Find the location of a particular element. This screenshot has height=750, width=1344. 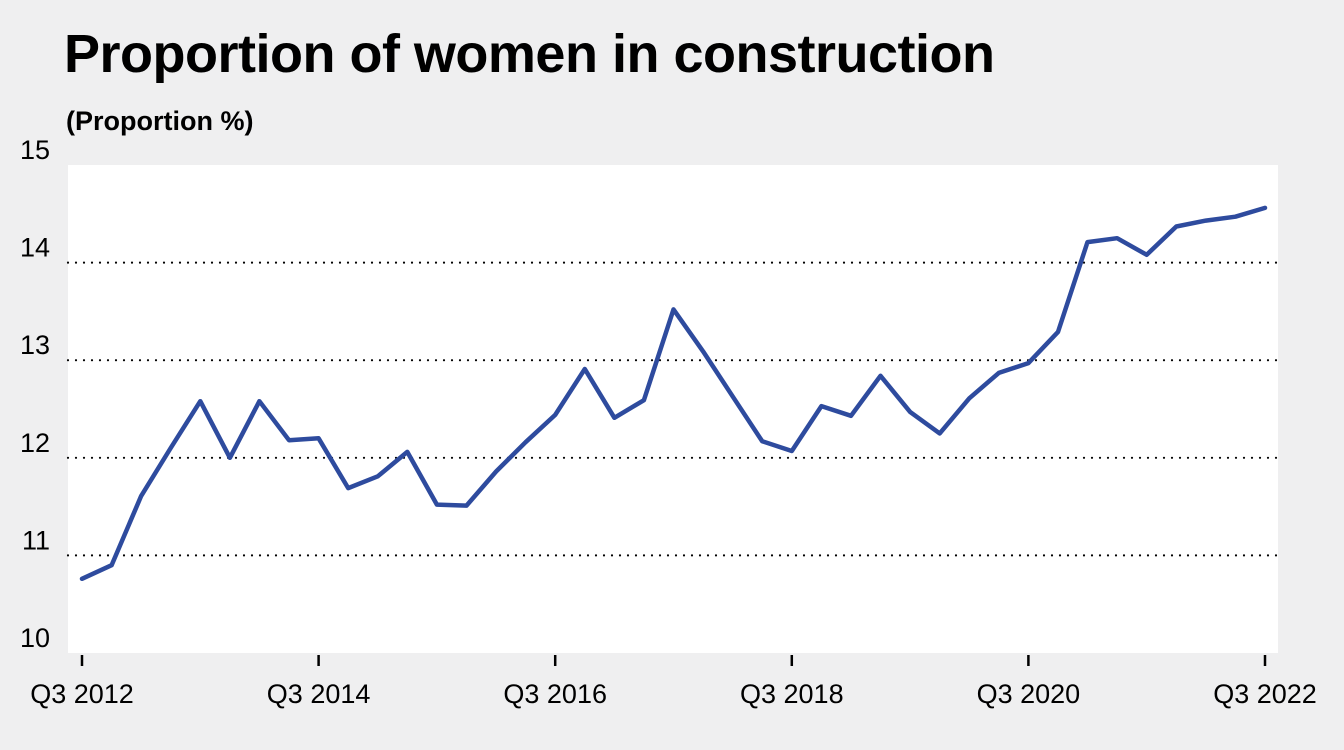

x-tick-label: Q3 2014 is located at coordinates (319, 694).